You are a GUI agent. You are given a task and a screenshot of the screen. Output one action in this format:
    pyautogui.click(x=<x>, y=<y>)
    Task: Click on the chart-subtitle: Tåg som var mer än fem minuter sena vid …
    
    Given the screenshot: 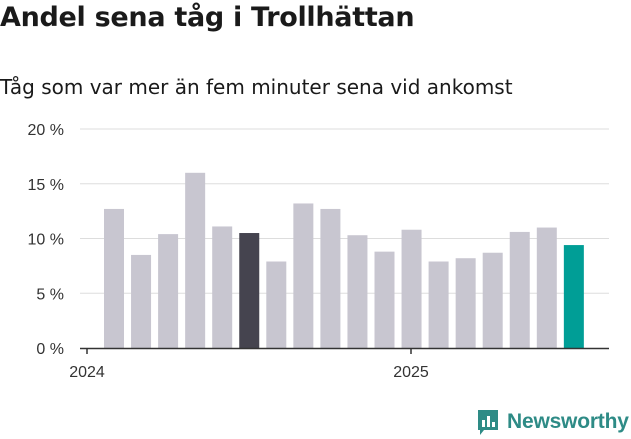 What is the action you would take?
    pyautogui.click(x=256, y=87)
    